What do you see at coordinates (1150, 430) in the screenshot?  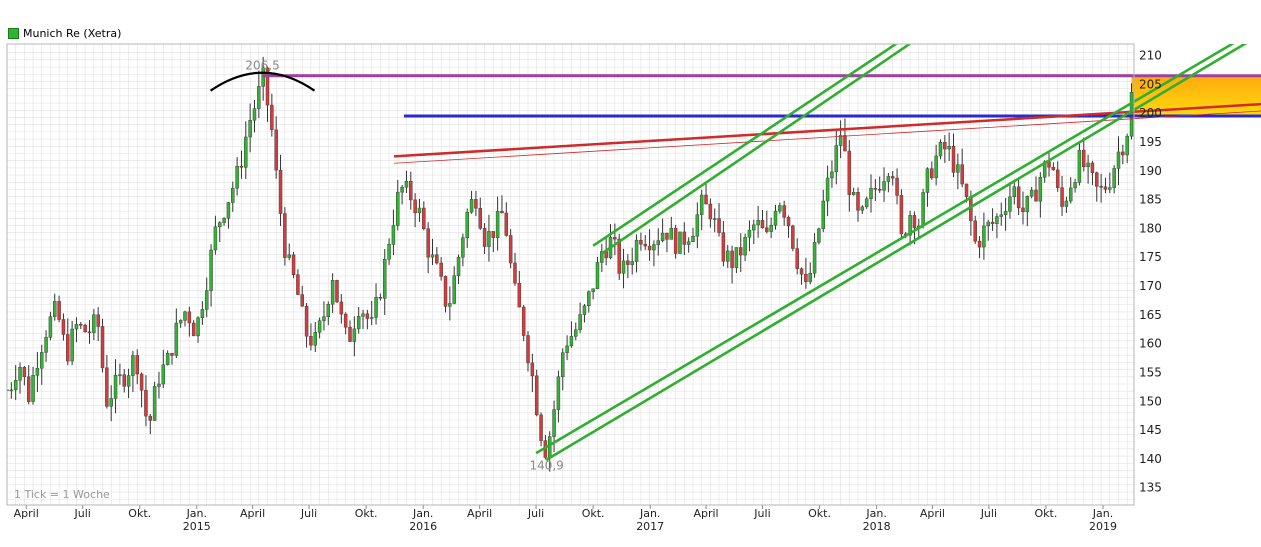 I see `y-tick-label: 145` at bounding box center [1150, 430].